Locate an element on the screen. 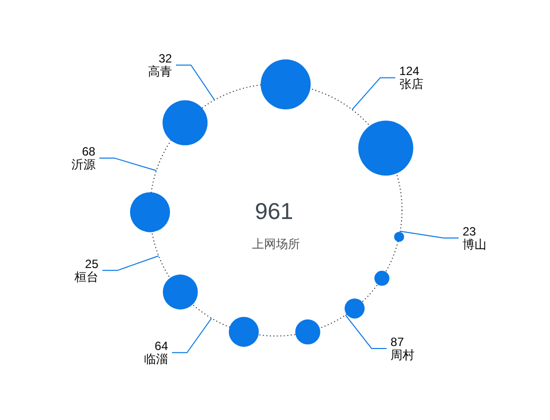 This screenshot has width=550, height=420. data-label: 25 is located at coordinates (92, 263).